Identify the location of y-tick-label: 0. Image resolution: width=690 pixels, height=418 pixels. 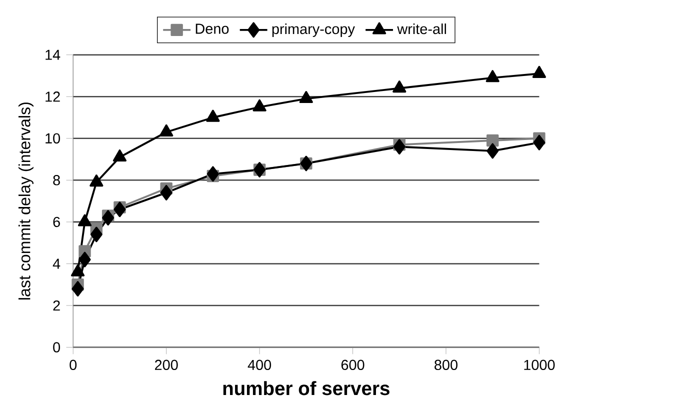
(56, 347).